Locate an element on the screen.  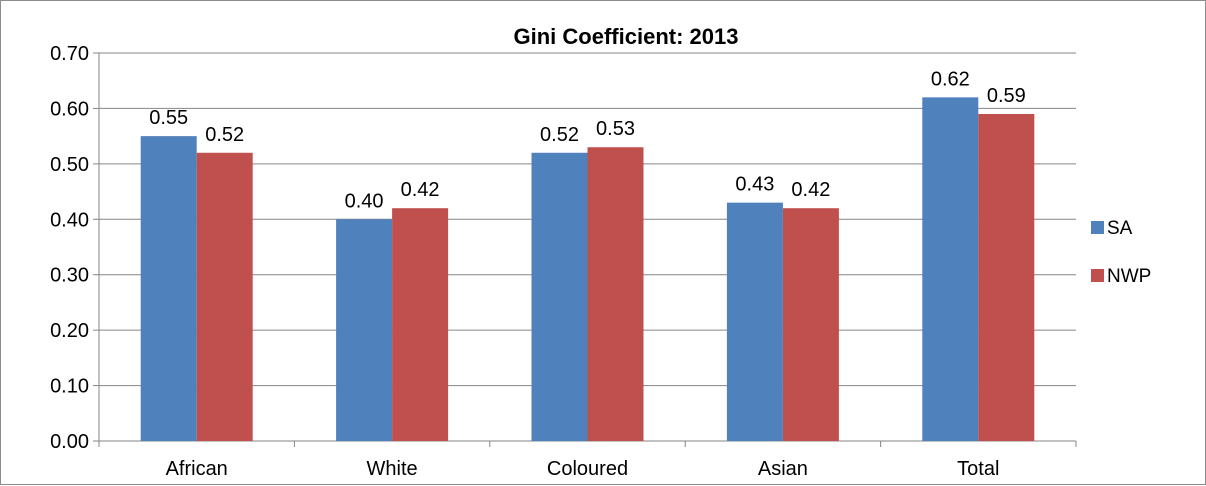
bar-nwp-total is located at coordinates (1006, 277).